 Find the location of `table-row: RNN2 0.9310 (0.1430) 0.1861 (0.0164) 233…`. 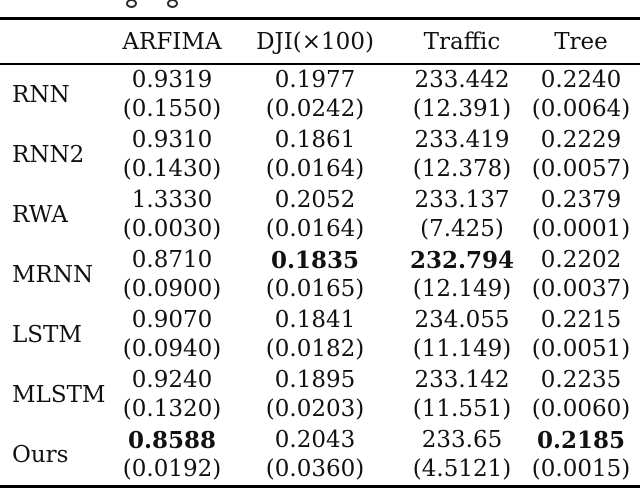

table-row: RNN2 0.9310 (0.1430) 0.1861 (0.0164) 233… is located at coordinates (320, 155).